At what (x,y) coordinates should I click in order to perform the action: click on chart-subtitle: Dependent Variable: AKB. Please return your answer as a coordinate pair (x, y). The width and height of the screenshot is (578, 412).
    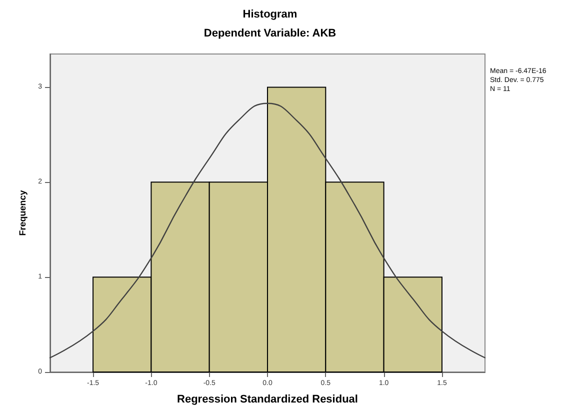
    Looking at the image, I should click on (270, 34).